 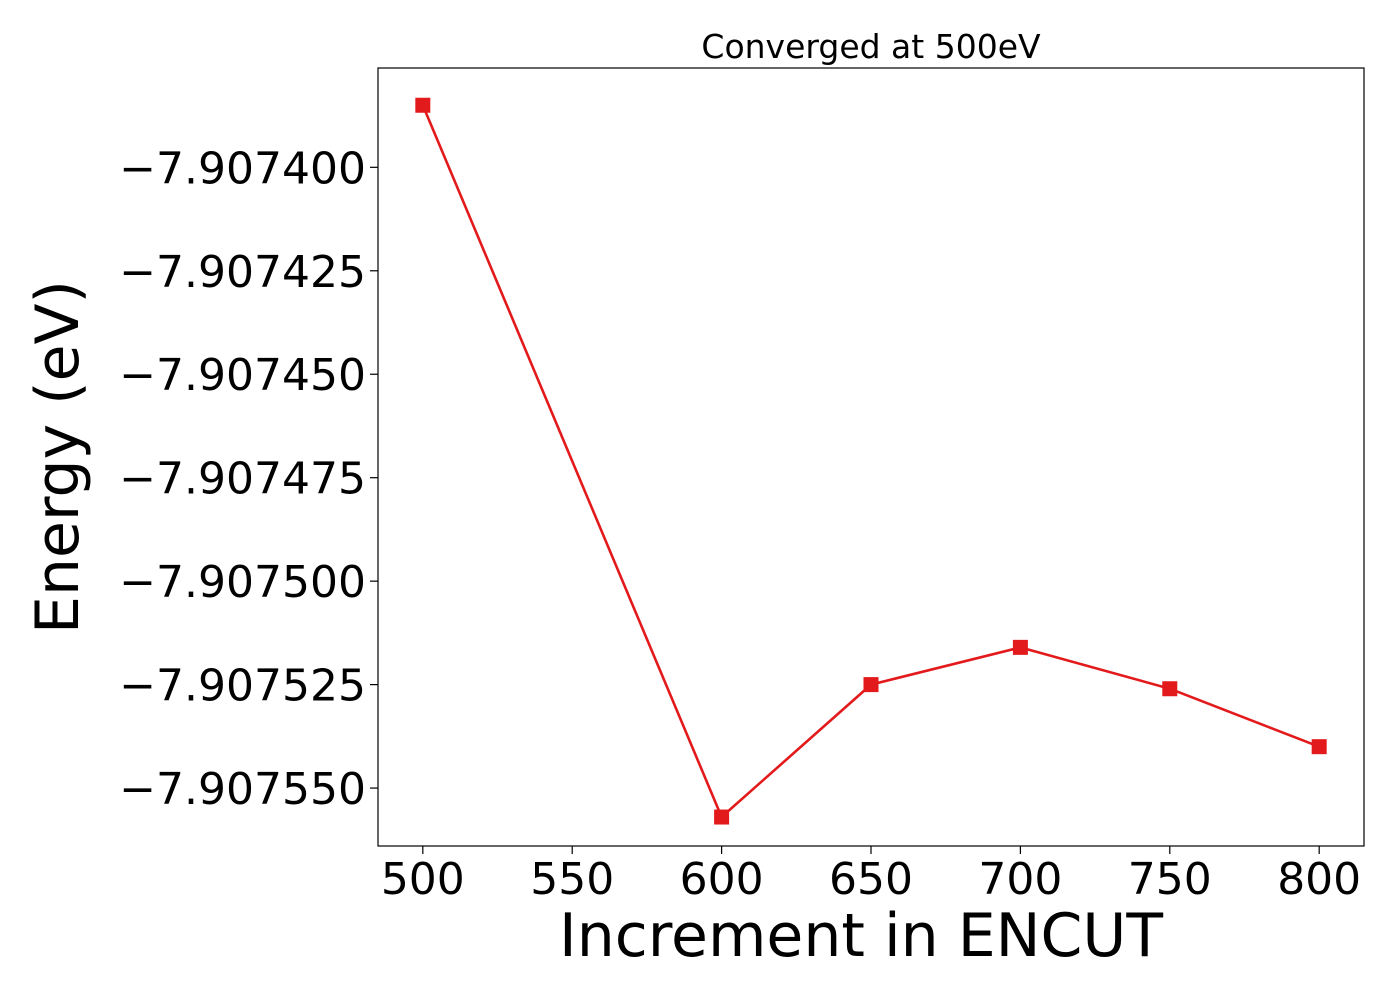 What do you see at coordinates (572, 879) in the screenshot?
I see `x-tick-label: 550` at bounding box center [572, 879].